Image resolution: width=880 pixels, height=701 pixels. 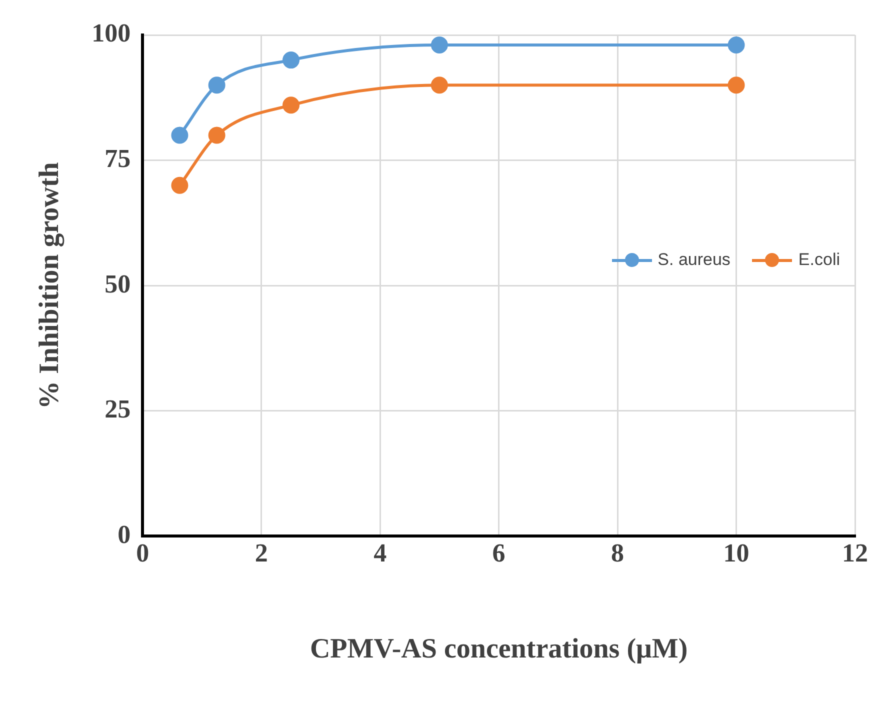 What do you see at coordinates (694, 260) in the screenshot?
I see `legend-label: S. aureus` at bounding box center [694, 260].